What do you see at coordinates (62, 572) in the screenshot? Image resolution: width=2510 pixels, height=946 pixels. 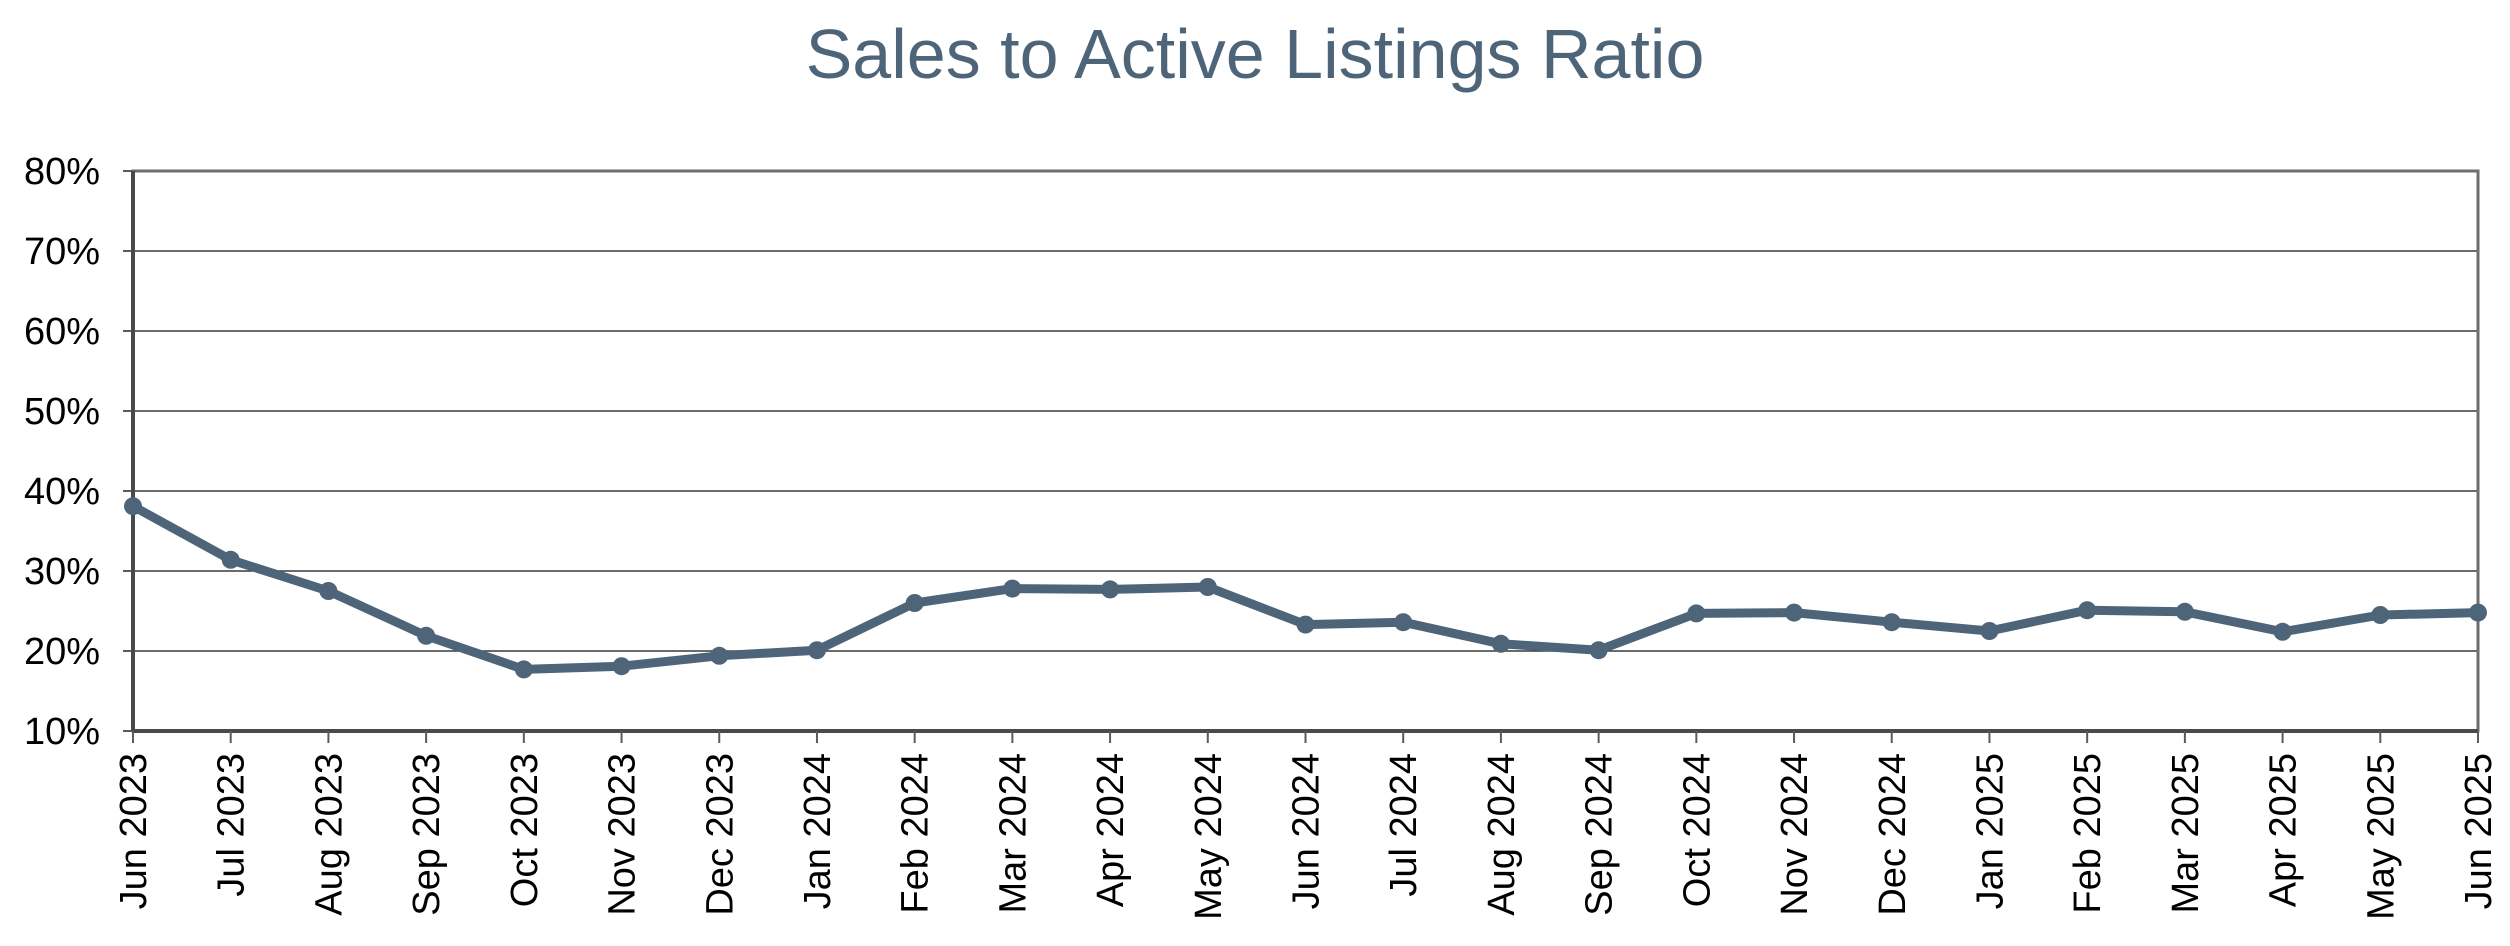 I see `y-tick-label: 30%` at bounding box center [62, 572].